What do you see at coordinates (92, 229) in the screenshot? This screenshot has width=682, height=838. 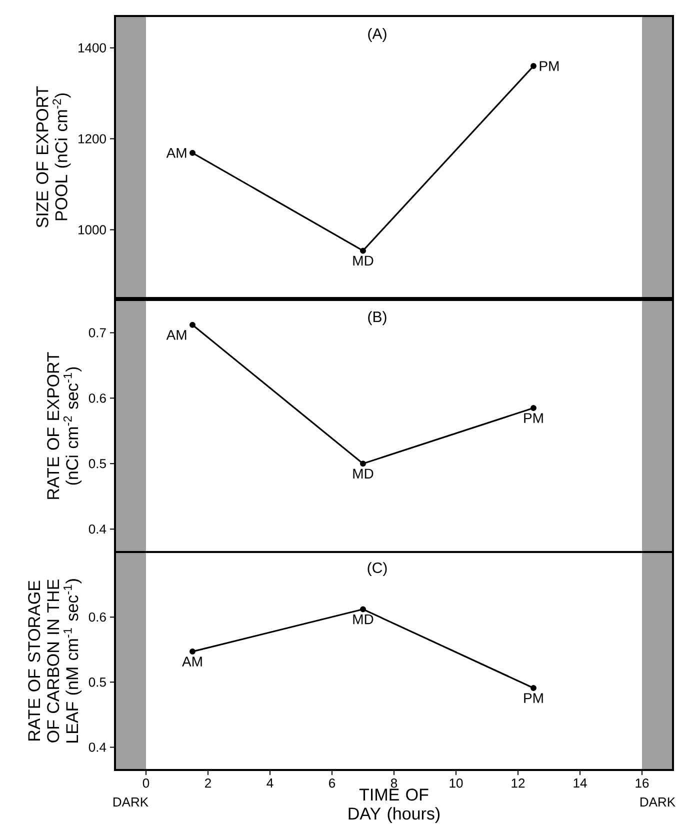 I see `y-tick-label: 1000` at bounding box center [92, 229].